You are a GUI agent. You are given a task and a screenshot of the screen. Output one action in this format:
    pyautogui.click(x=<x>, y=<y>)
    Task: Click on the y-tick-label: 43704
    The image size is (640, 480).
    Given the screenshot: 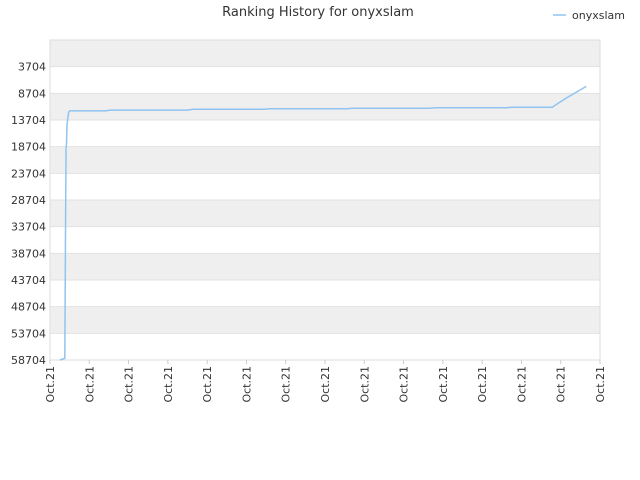 What is the action you would take?
    pyautogui.click(x=28, y=280)
    